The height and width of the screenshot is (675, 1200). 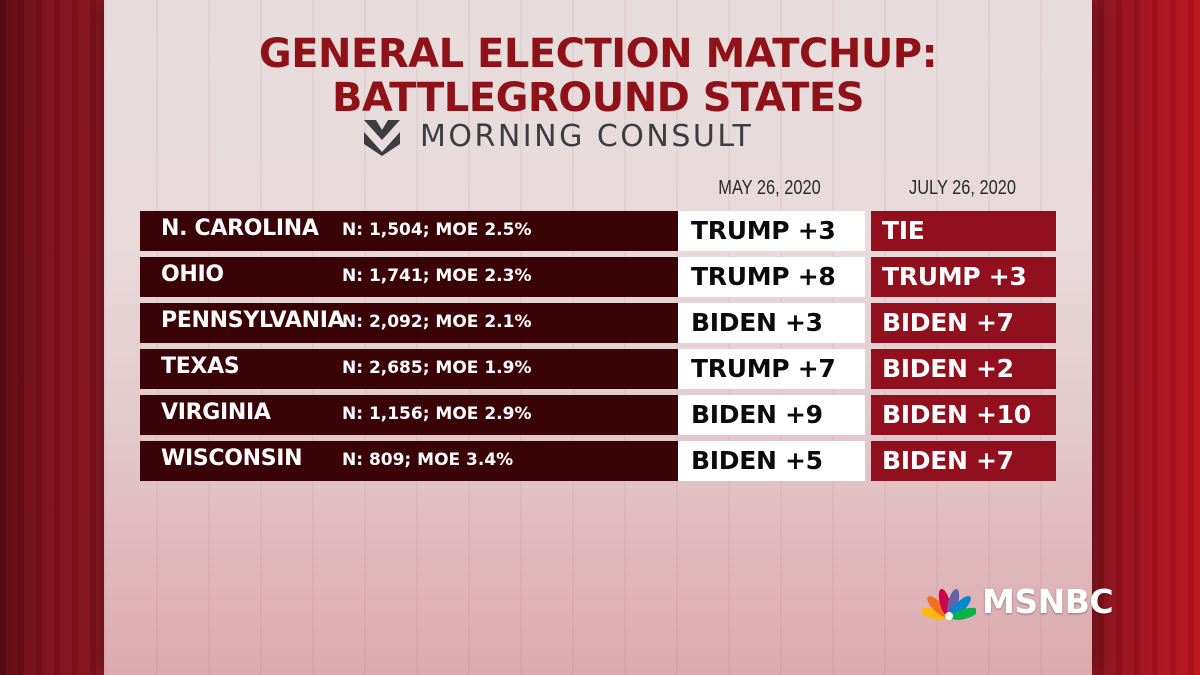 I want to click on july-result: TRUMP +3, so click(x=954, y=276).